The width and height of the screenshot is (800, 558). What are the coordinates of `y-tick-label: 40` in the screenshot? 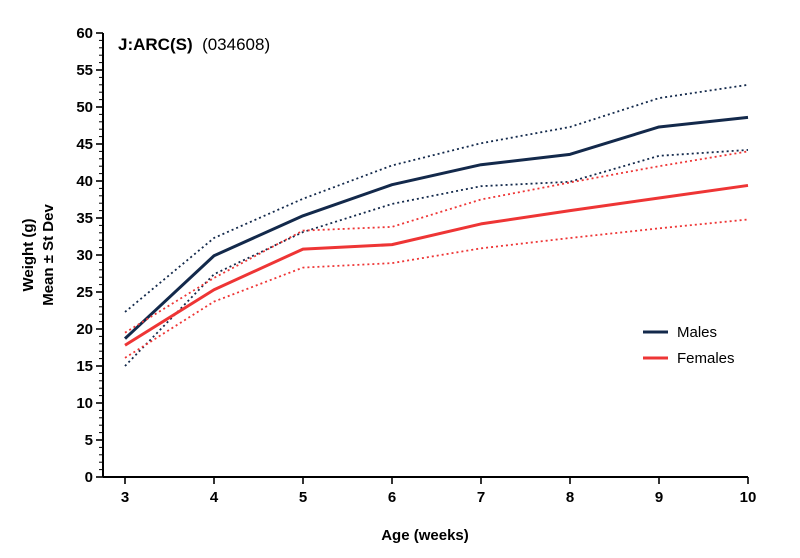 It's located at (84, 181).